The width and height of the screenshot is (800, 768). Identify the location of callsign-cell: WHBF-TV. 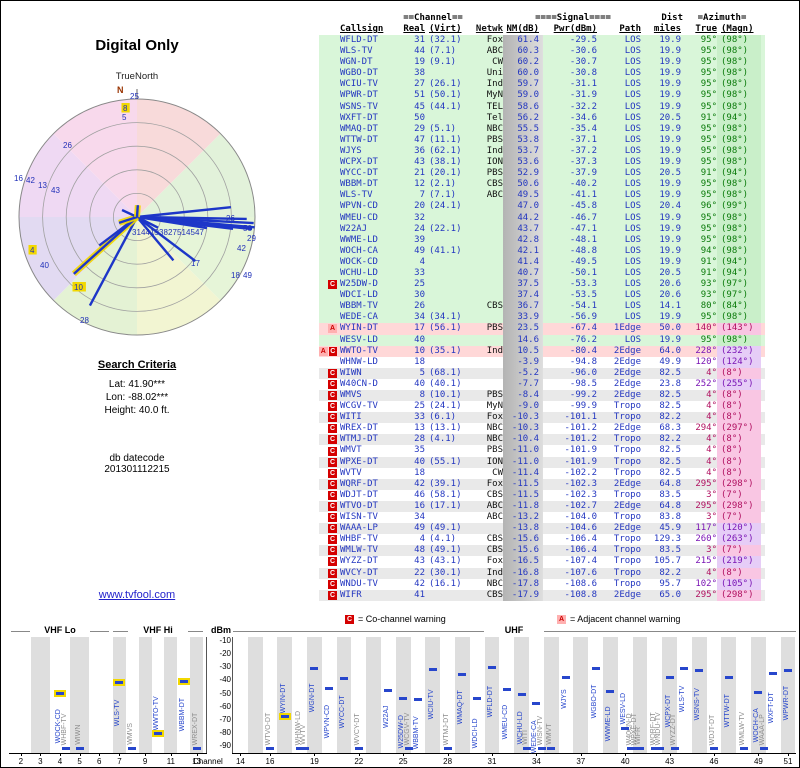
(359, 539).